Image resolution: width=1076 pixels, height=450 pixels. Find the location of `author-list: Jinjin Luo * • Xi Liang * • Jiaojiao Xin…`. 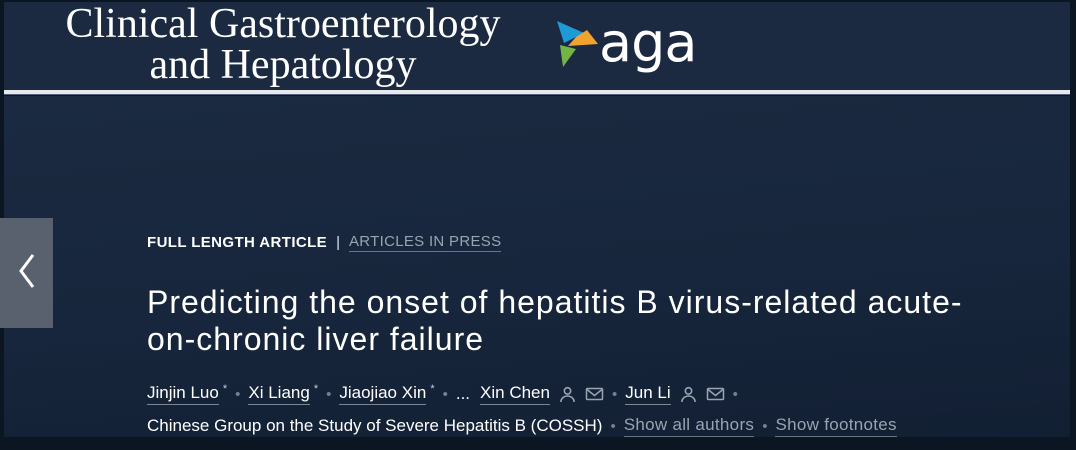

author-list: Jinjin Luo * • Xi Liang * • Jiaojiao Xin… is located at coordinates (446, 394).